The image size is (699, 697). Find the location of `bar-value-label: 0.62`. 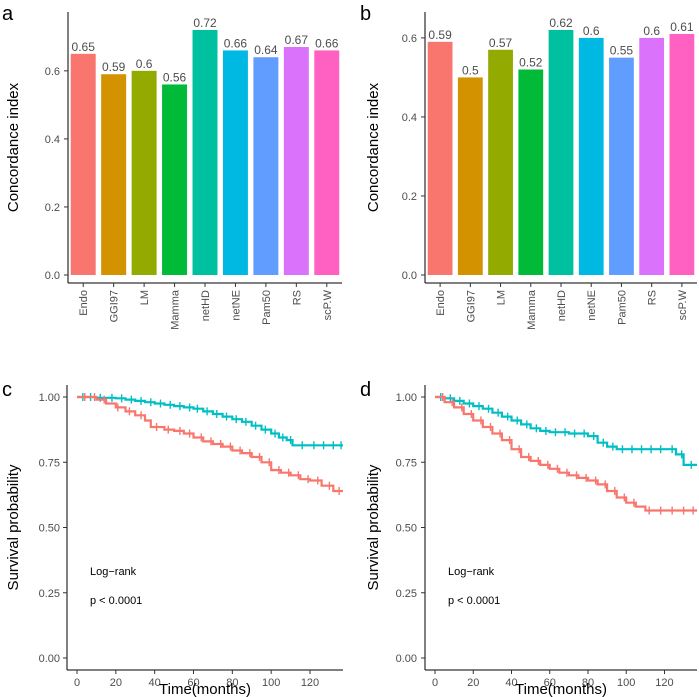

bar-value-label: 0.62 is located at coordinates (561, 23).